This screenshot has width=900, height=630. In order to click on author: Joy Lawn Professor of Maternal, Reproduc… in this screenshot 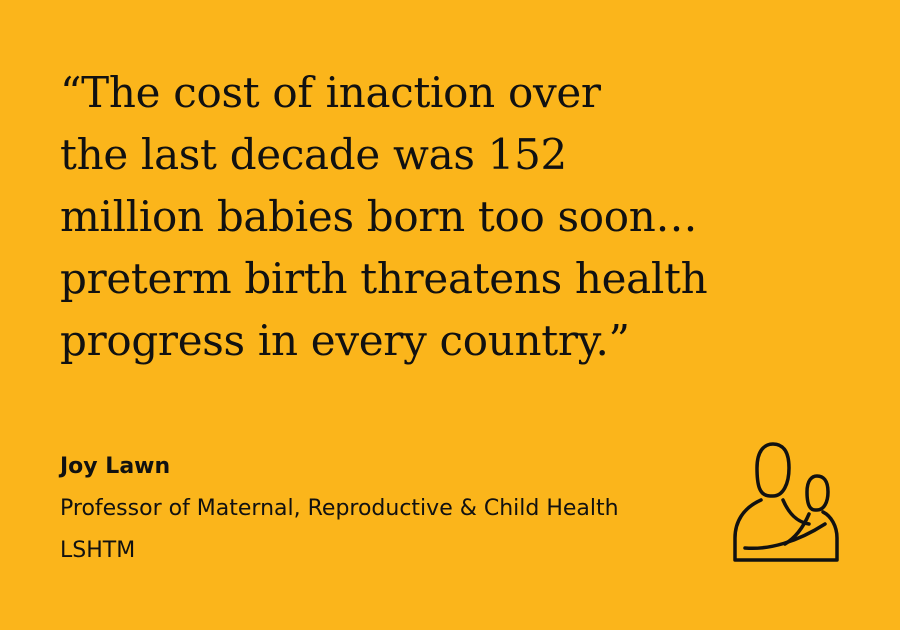, I will do `click(339, 509)`.